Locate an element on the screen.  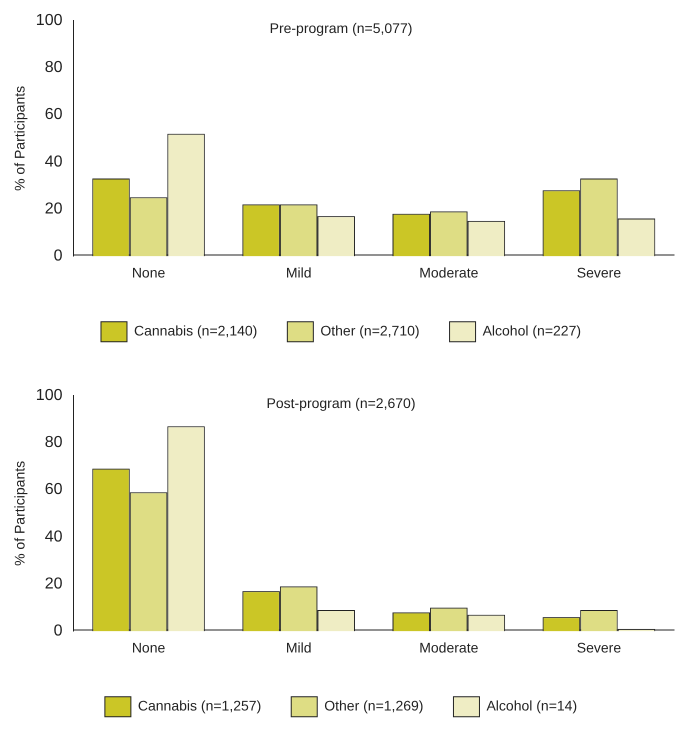
legend-label: Other (n=2,710) is located at coordinates (370, 330).